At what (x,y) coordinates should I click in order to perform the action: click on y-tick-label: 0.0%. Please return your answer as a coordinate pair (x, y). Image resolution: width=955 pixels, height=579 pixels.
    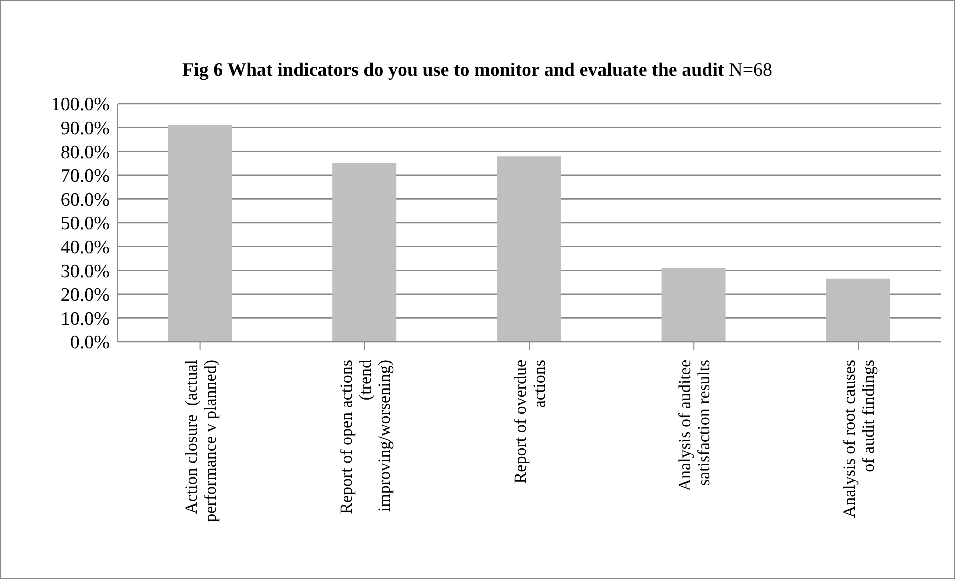
    Looking at the image, I should click on (90, 343).